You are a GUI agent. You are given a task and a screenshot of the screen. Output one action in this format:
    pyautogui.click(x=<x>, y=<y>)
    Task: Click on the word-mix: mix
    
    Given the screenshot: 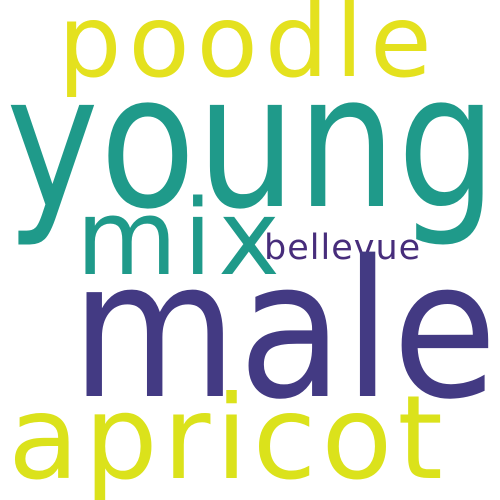 What is the action you would take?
    pyautogui.click(x=181, y=238)
    